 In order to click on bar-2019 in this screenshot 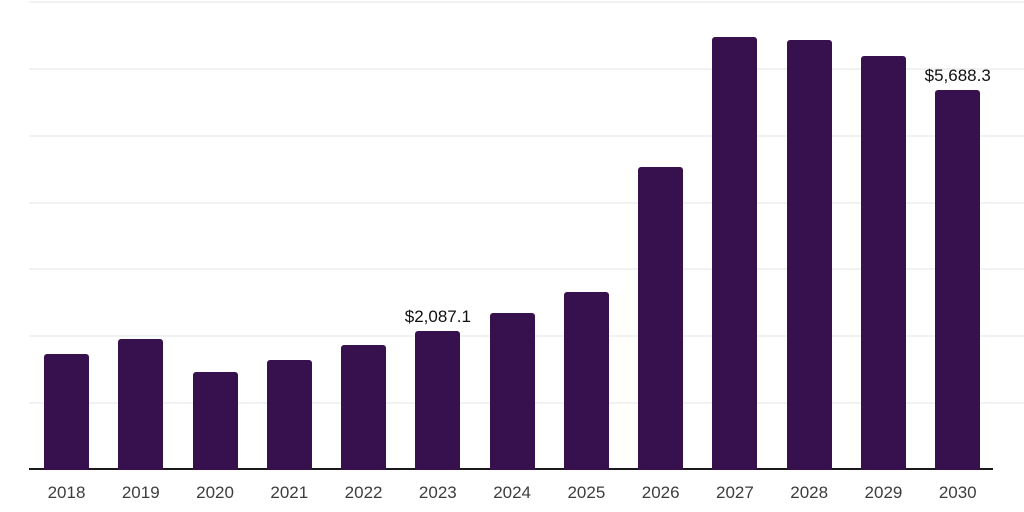, I will do `click(141, 404)`.